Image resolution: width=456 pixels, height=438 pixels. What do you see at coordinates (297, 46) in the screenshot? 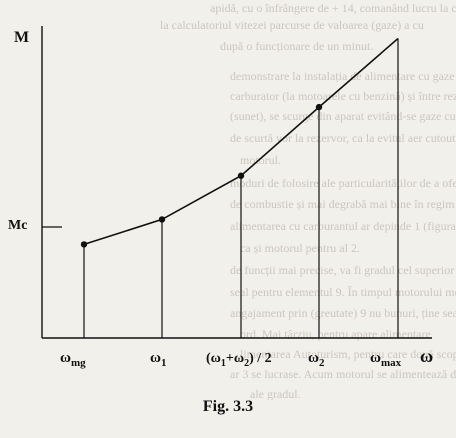
I see `bleed-line: după o funcționare de un minut.` at bounding box center [297, 46].